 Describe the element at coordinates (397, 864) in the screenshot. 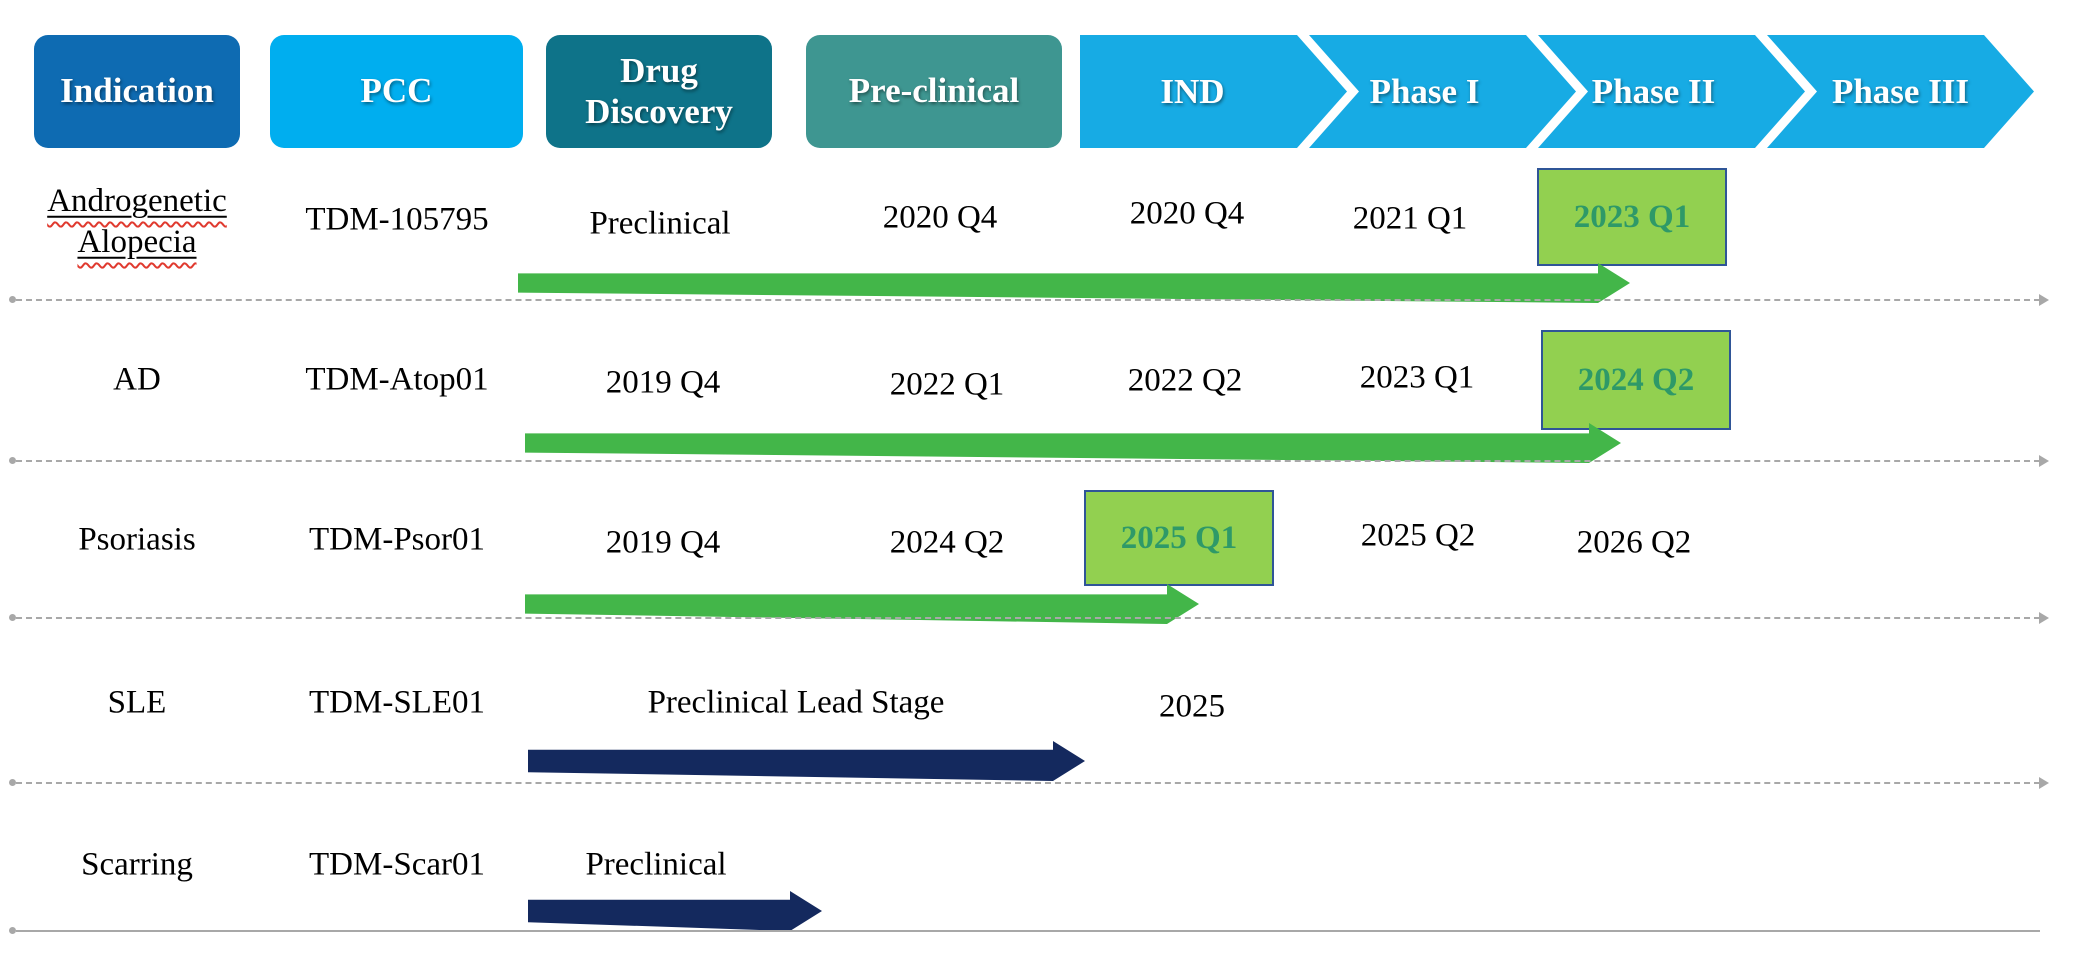

I see `pcc-value: TDM-Scar01` at that location.